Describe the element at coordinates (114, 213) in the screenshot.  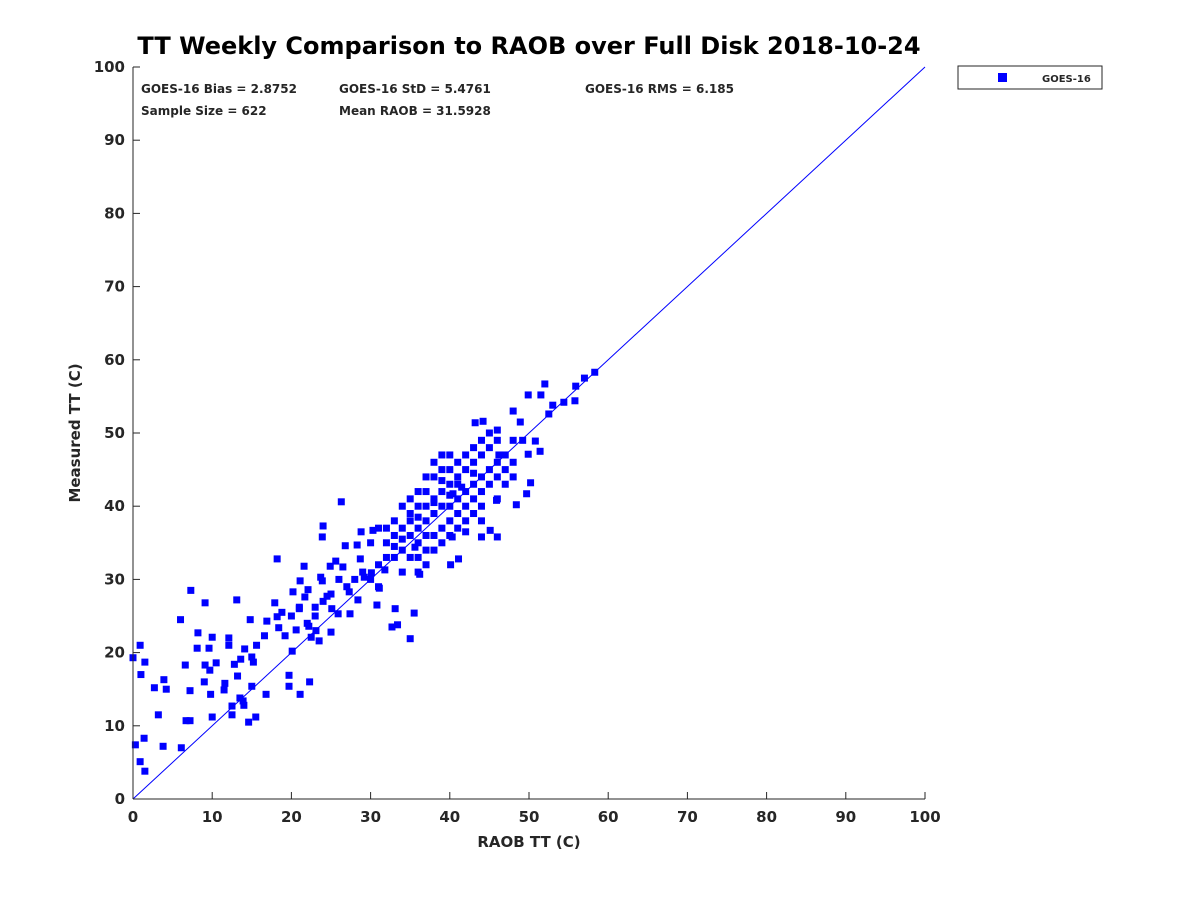
I see `y-tick-label: 80` at that location.